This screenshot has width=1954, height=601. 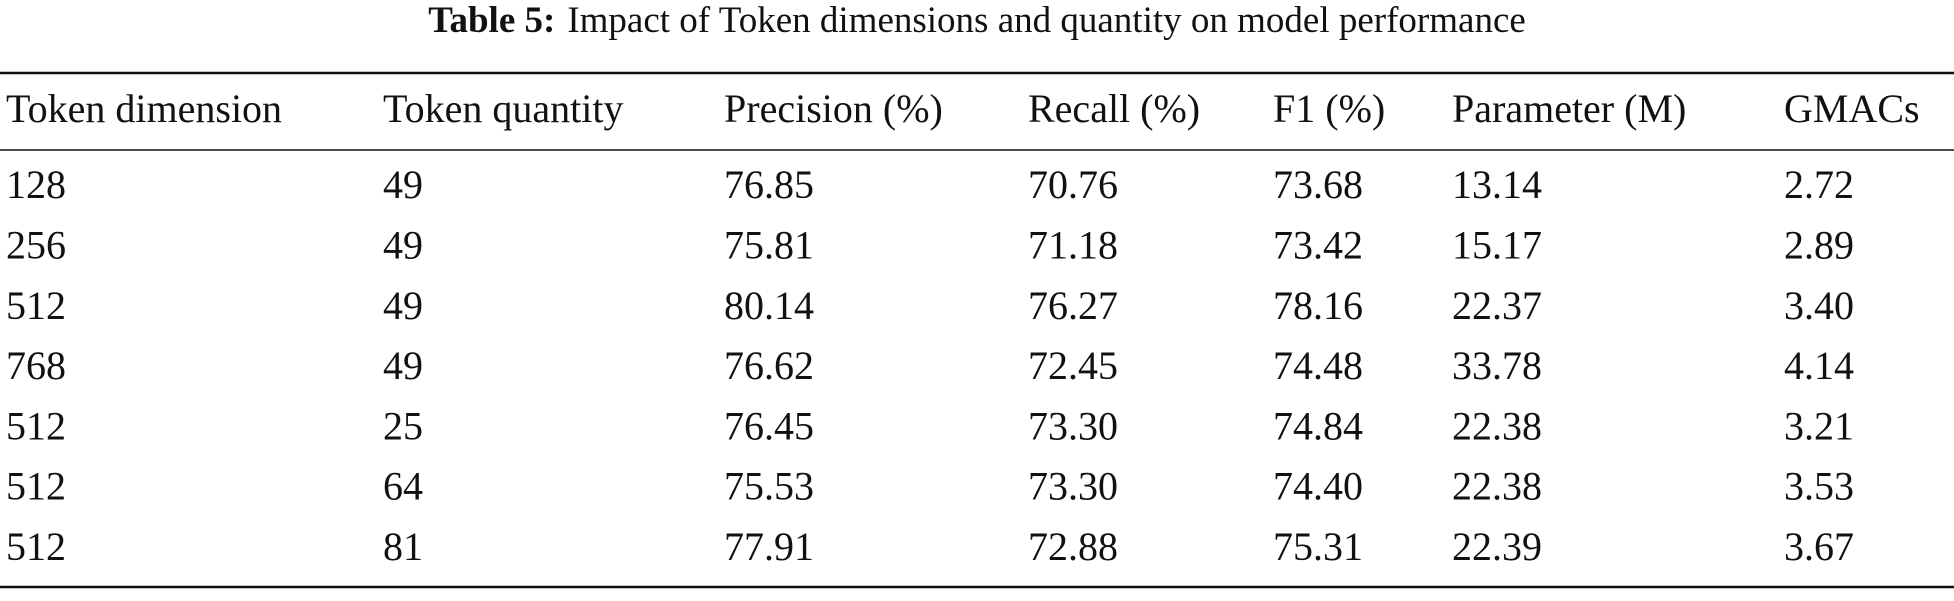 What do you see at coordinates (1819, 546) in the screenshot?
I see `table-cell: 3.67` at bounding box center [1819, 546].